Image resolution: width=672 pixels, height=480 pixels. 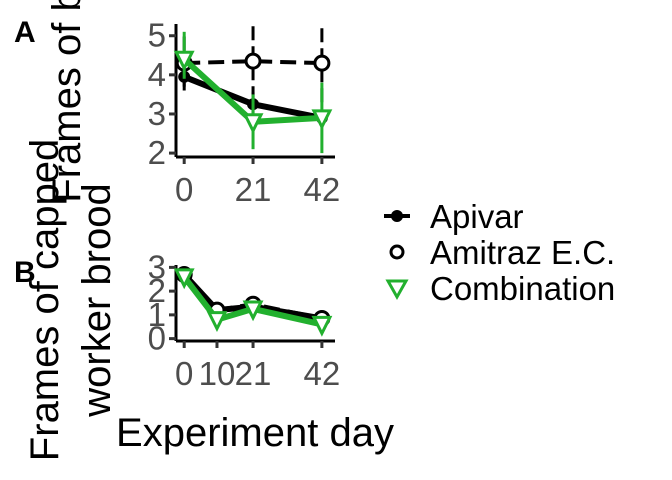 I want to click on panel-b-combination-line, so click(x=252, y=301).